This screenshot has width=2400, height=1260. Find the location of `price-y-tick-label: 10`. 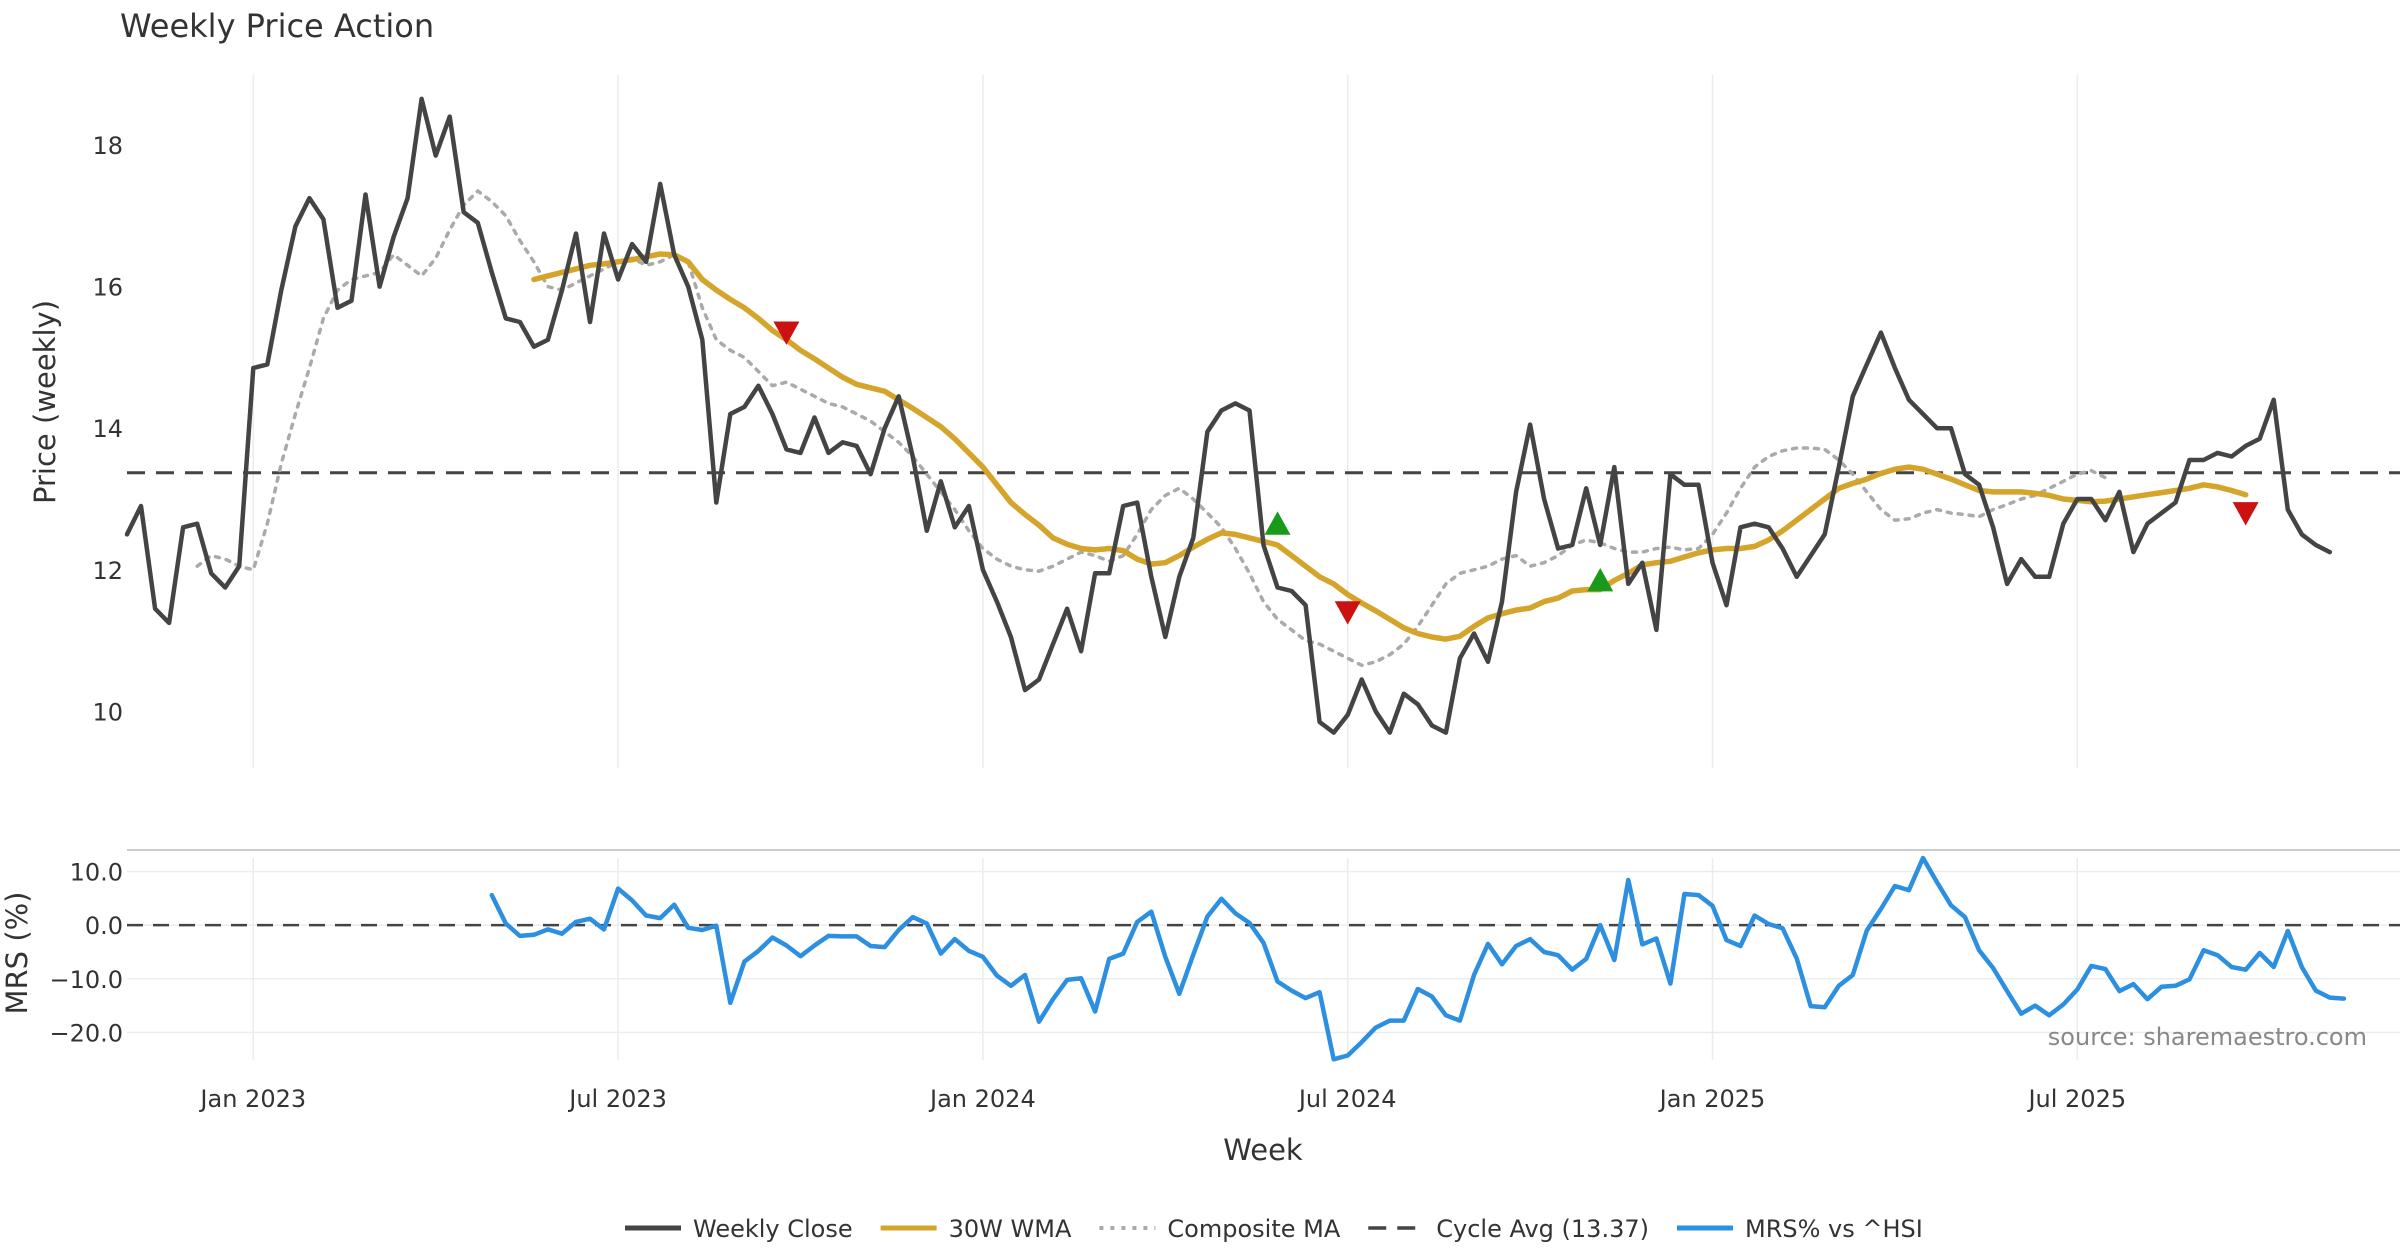

price-y-tick-label: 10 is located at coordinates (107, 712).